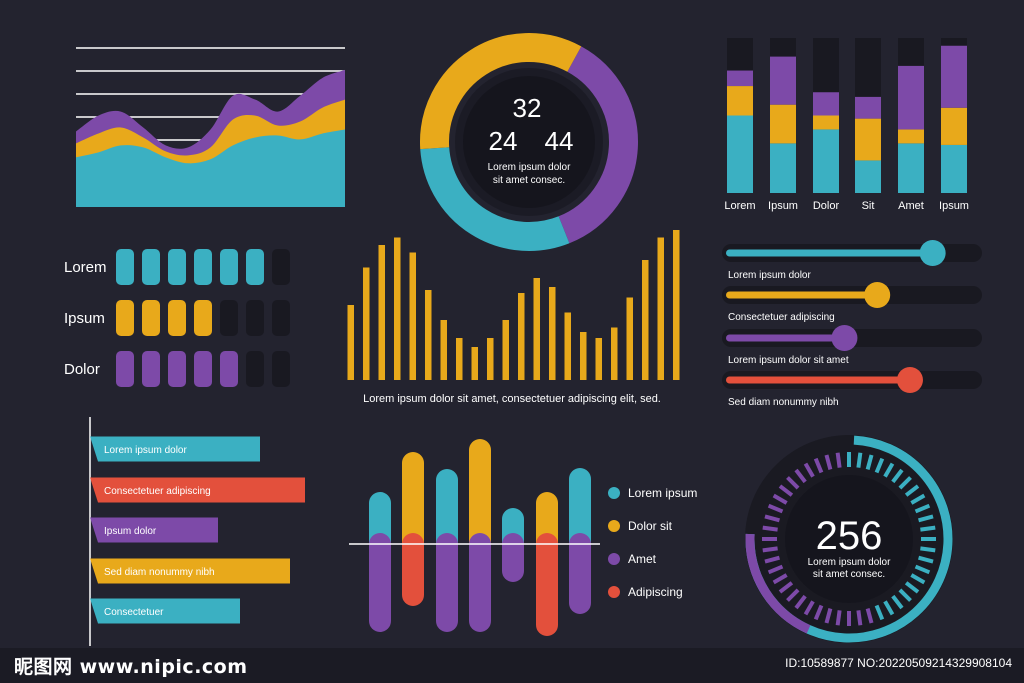 The width and height of the screenshot is (1024, 683). What do you see at coordinates (849, 539) in the screenshot?
I see `gauge-center` at bounding box center [849, 539].